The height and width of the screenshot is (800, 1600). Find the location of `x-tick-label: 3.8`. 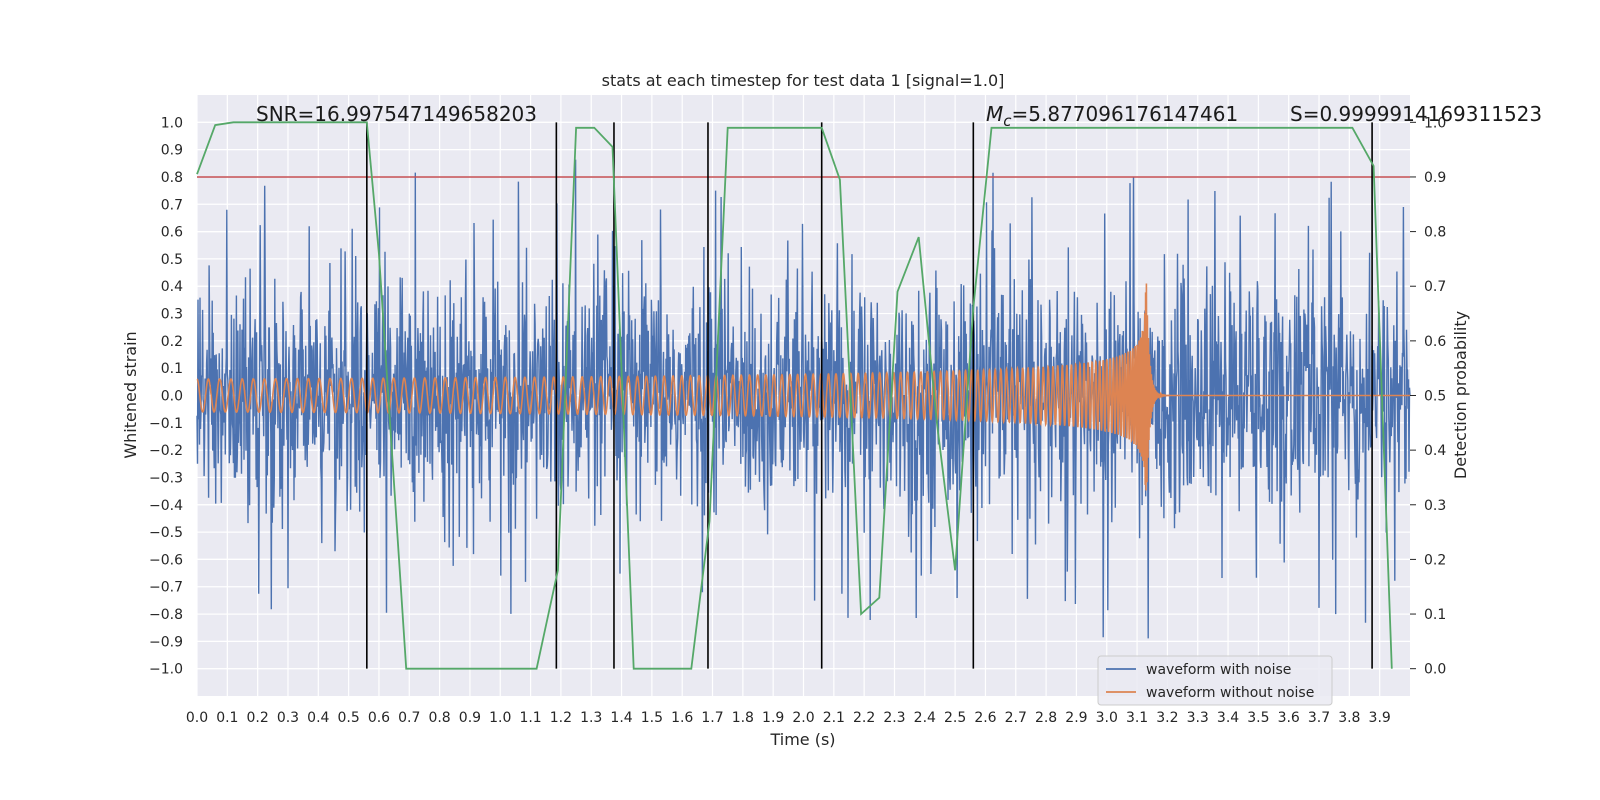

x-tick-label: 3.8 is located at coordinates (1349, 718).